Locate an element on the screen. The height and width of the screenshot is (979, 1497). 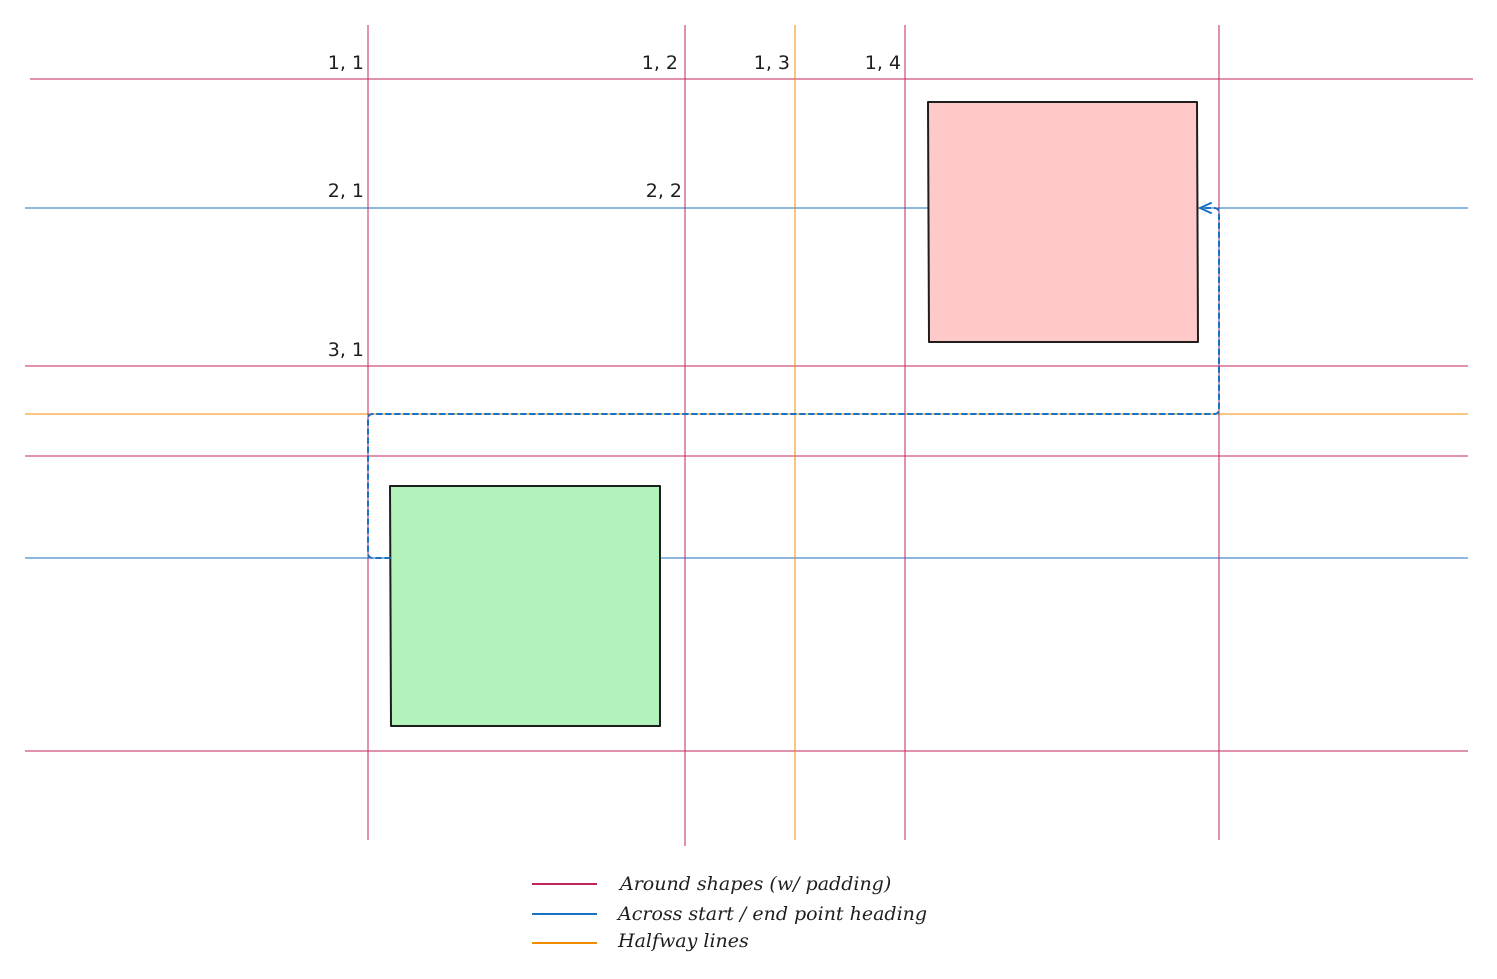
legend-label-around-shapes: Around shapes (w/ padding) is located at coordinates (754, 884).